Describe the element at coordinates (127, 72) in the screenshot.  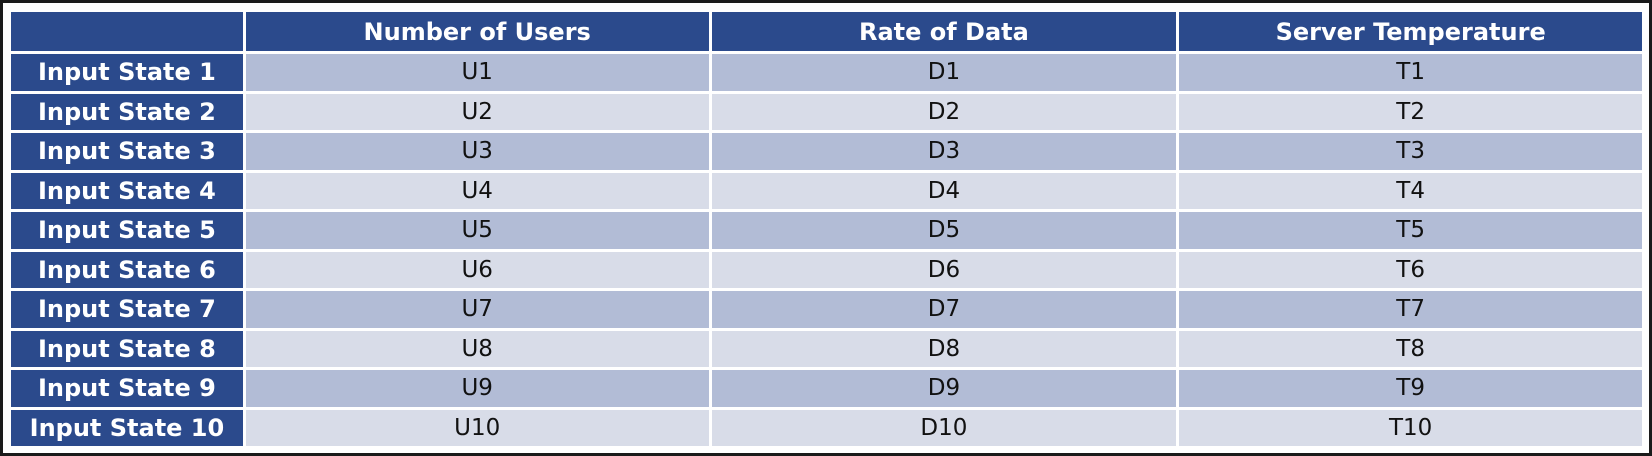
I see `row-header: Input State 1` at that location.